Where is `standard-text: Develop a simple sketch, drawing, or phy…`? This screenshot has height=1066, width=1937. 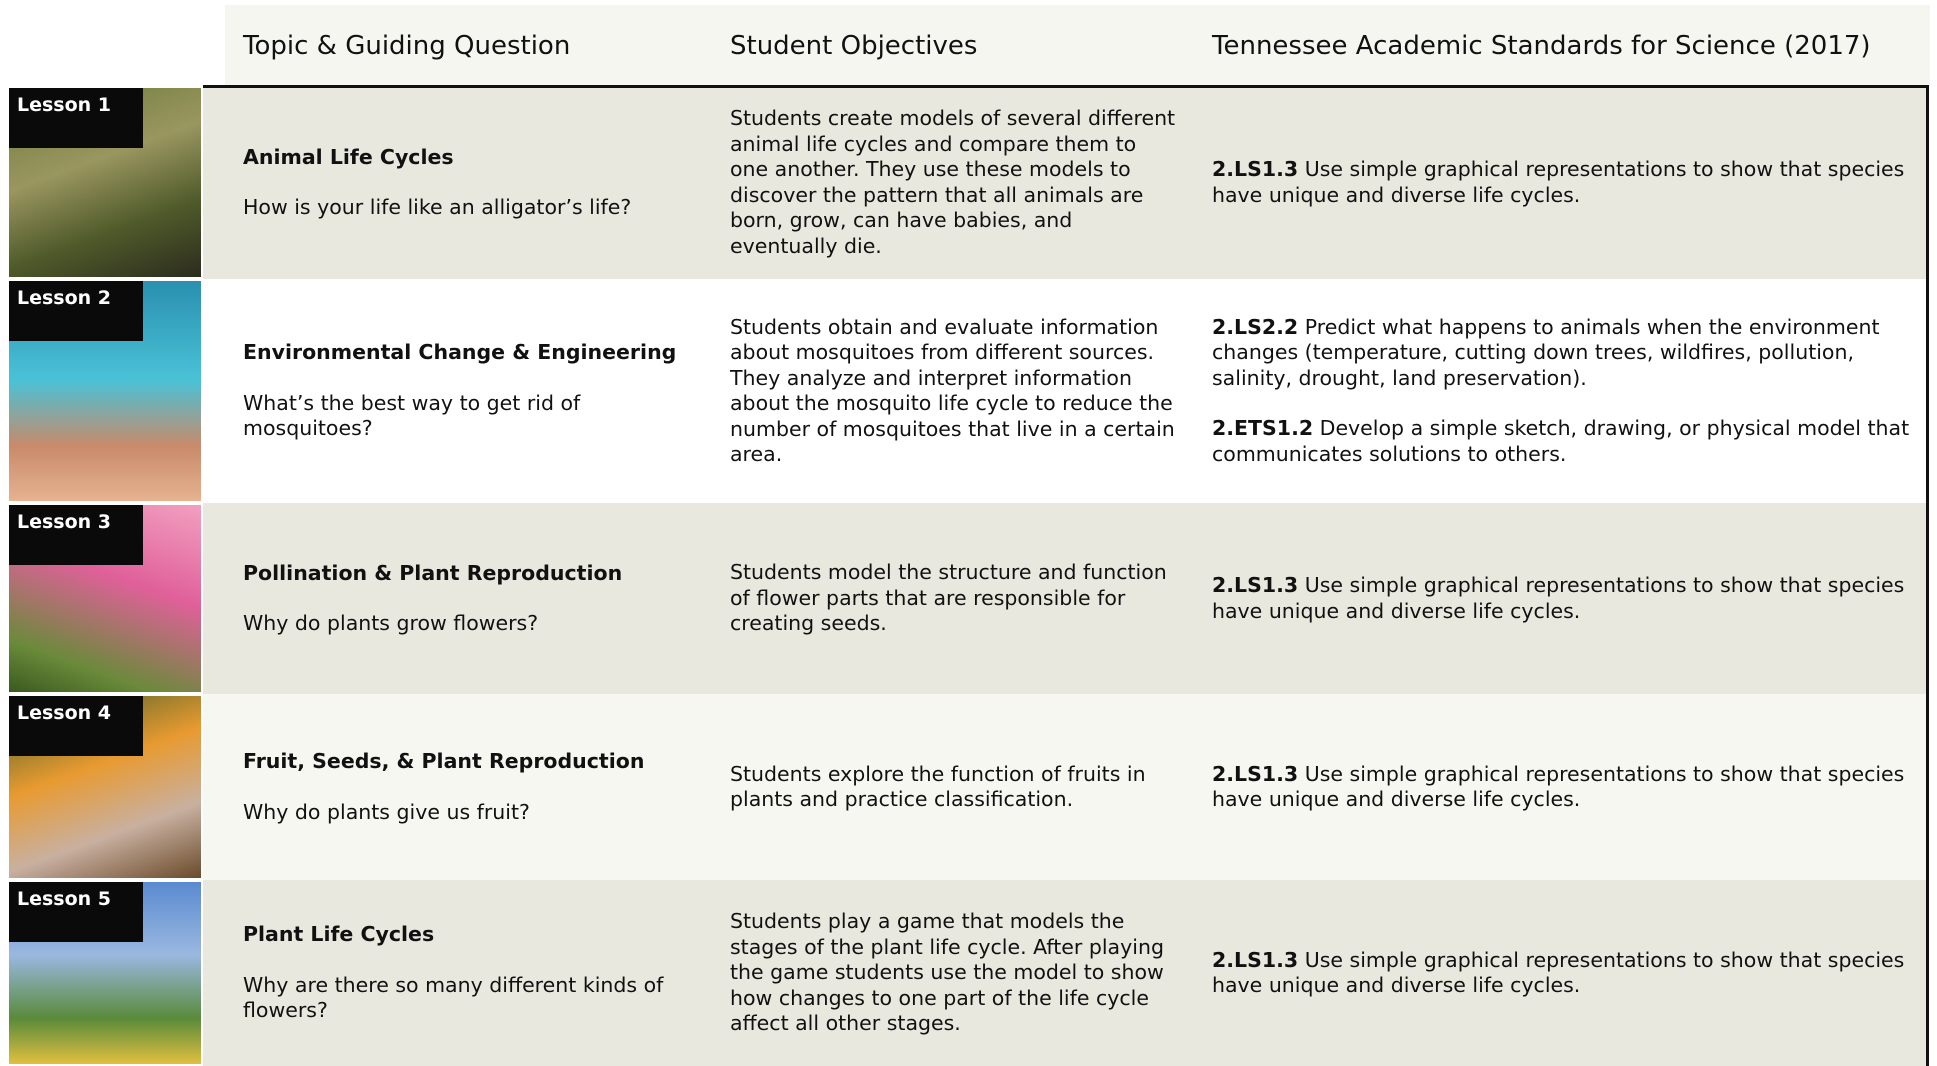 standard-text: Develop a simple sketch, drawing, or phy… is located at coordinates (1561, 441).